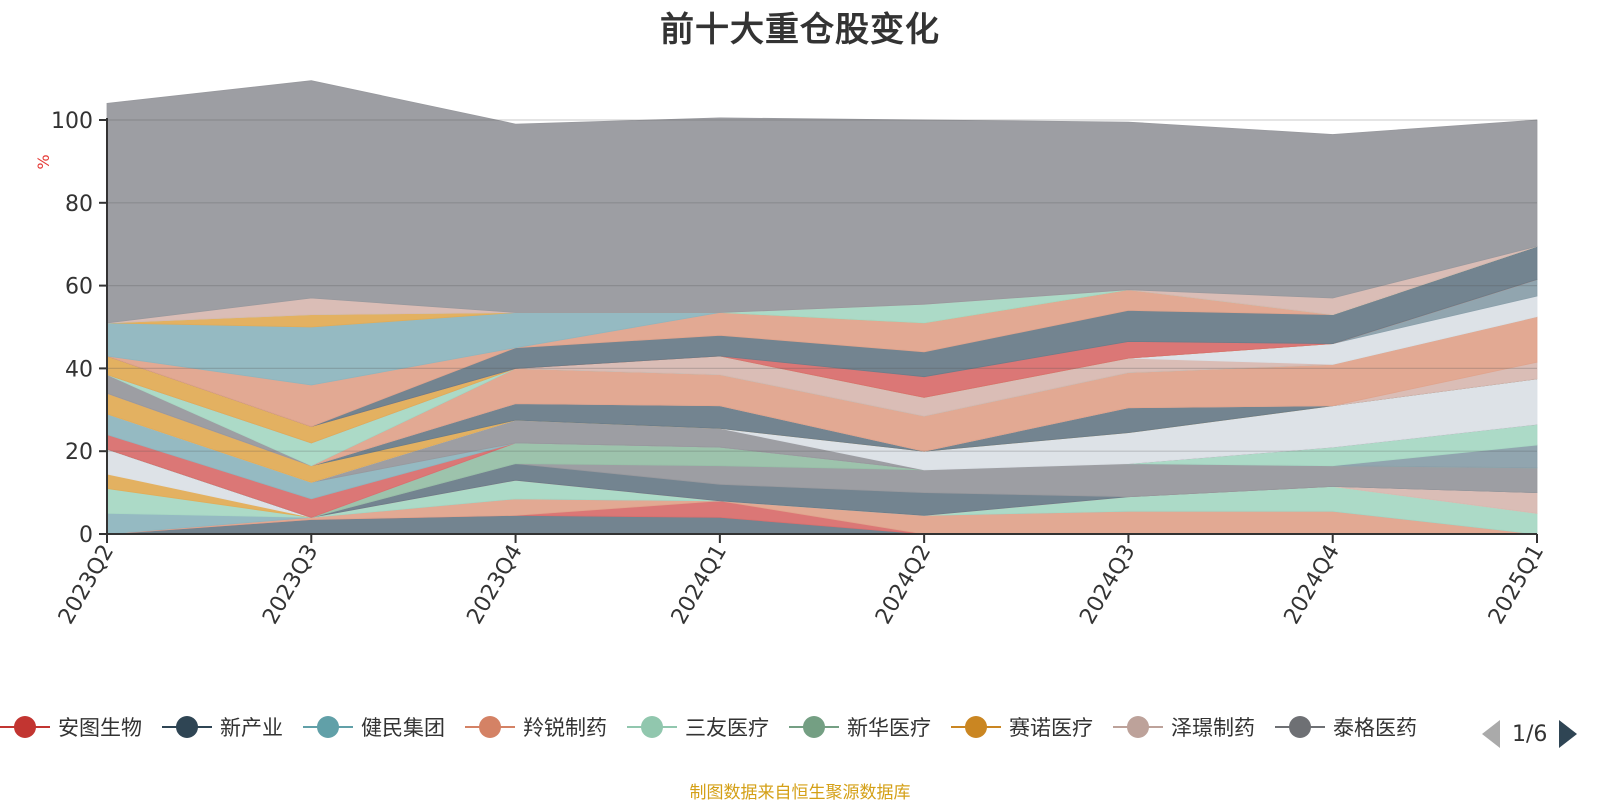  I want to click on legend-item: 羚锐制药, so click(536, 727).